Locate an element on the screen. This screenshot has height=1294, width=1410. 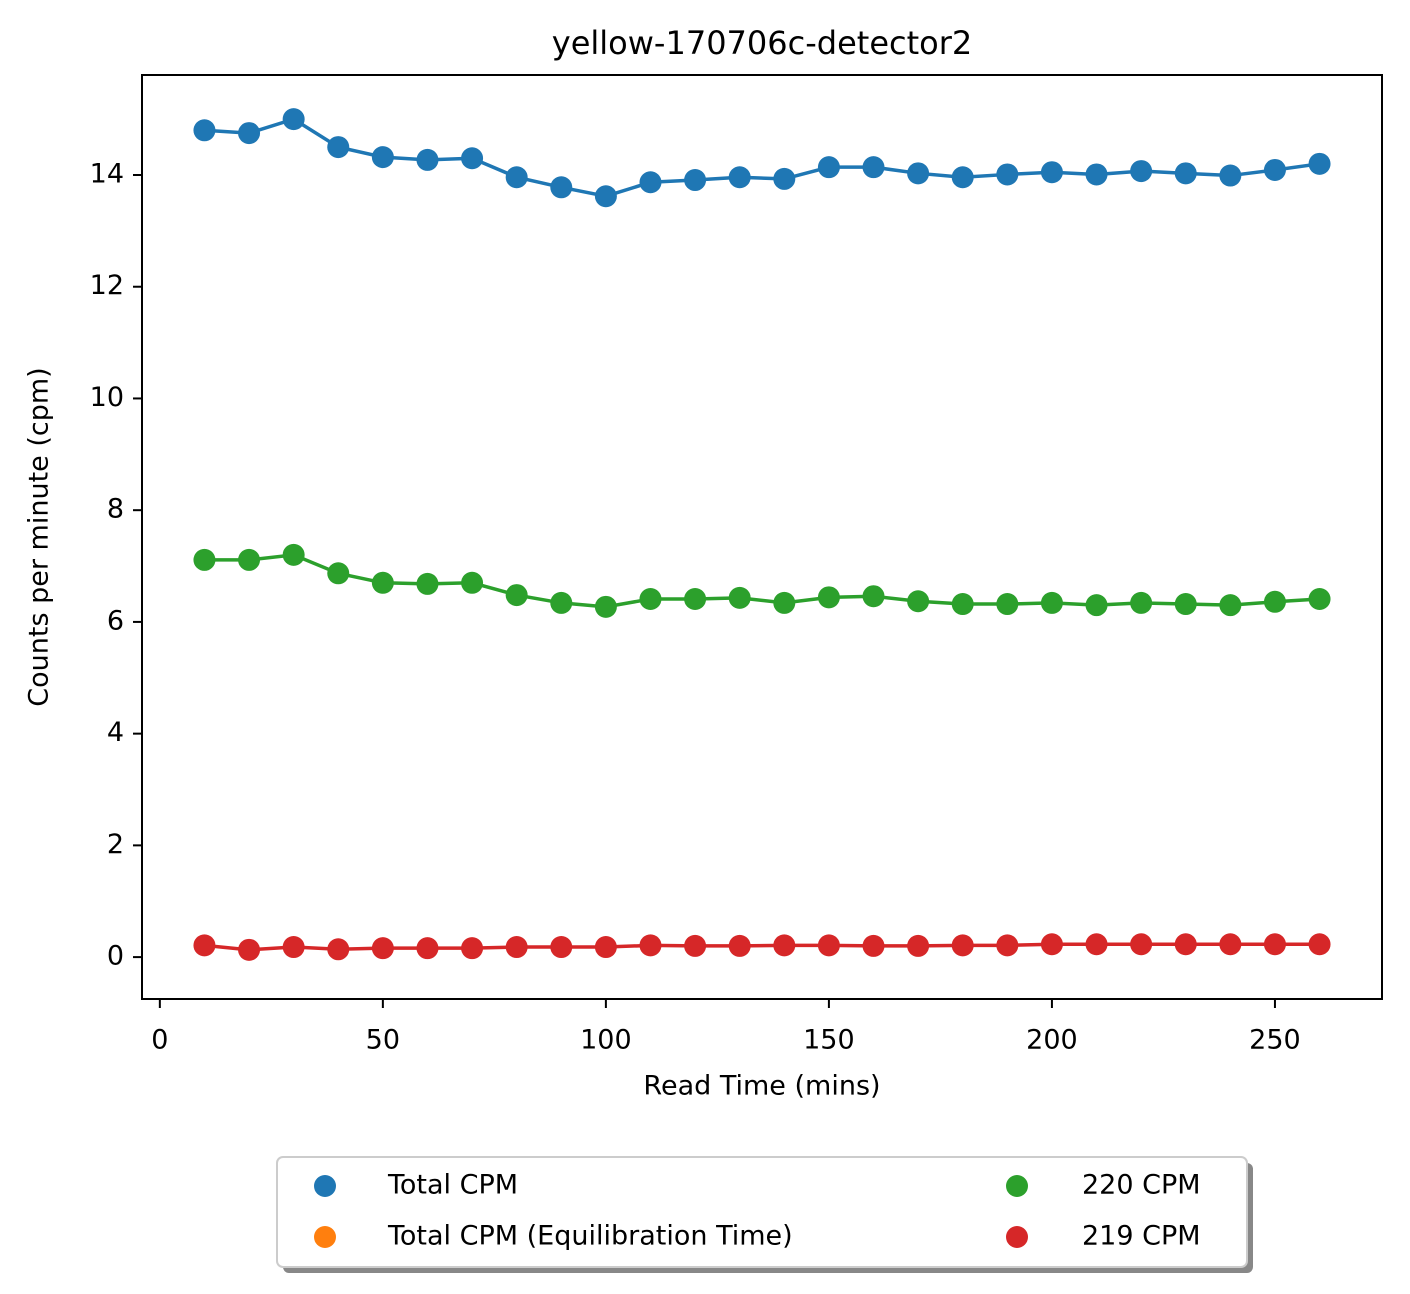
legend-label: Total CPM (Equilibration Time) is located at coordinates (590, 1236).